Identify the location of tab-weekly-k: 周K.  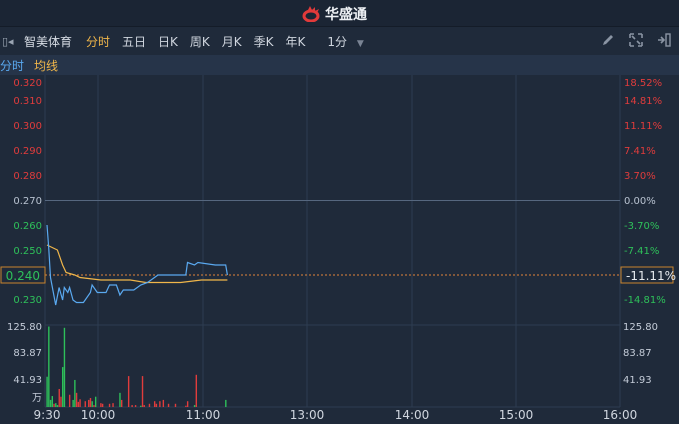
(199, 42).